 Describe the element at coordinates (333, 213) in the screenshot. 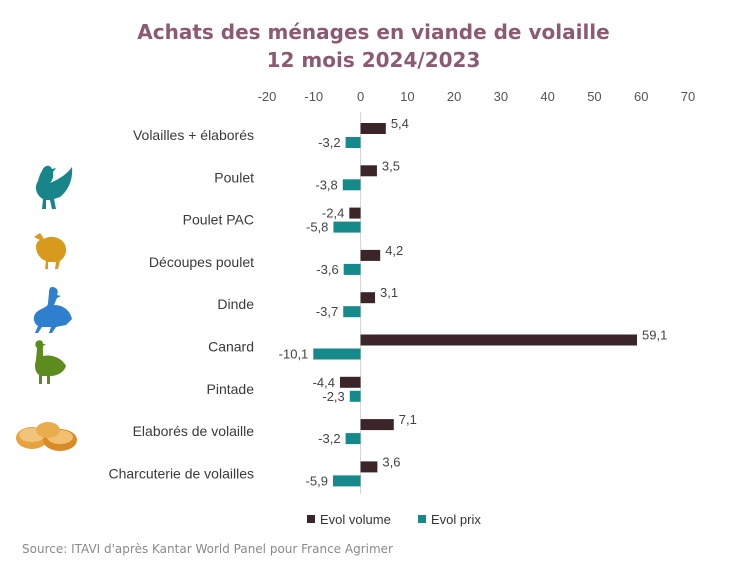

I see `data-label-volume: -2,4` at that location.